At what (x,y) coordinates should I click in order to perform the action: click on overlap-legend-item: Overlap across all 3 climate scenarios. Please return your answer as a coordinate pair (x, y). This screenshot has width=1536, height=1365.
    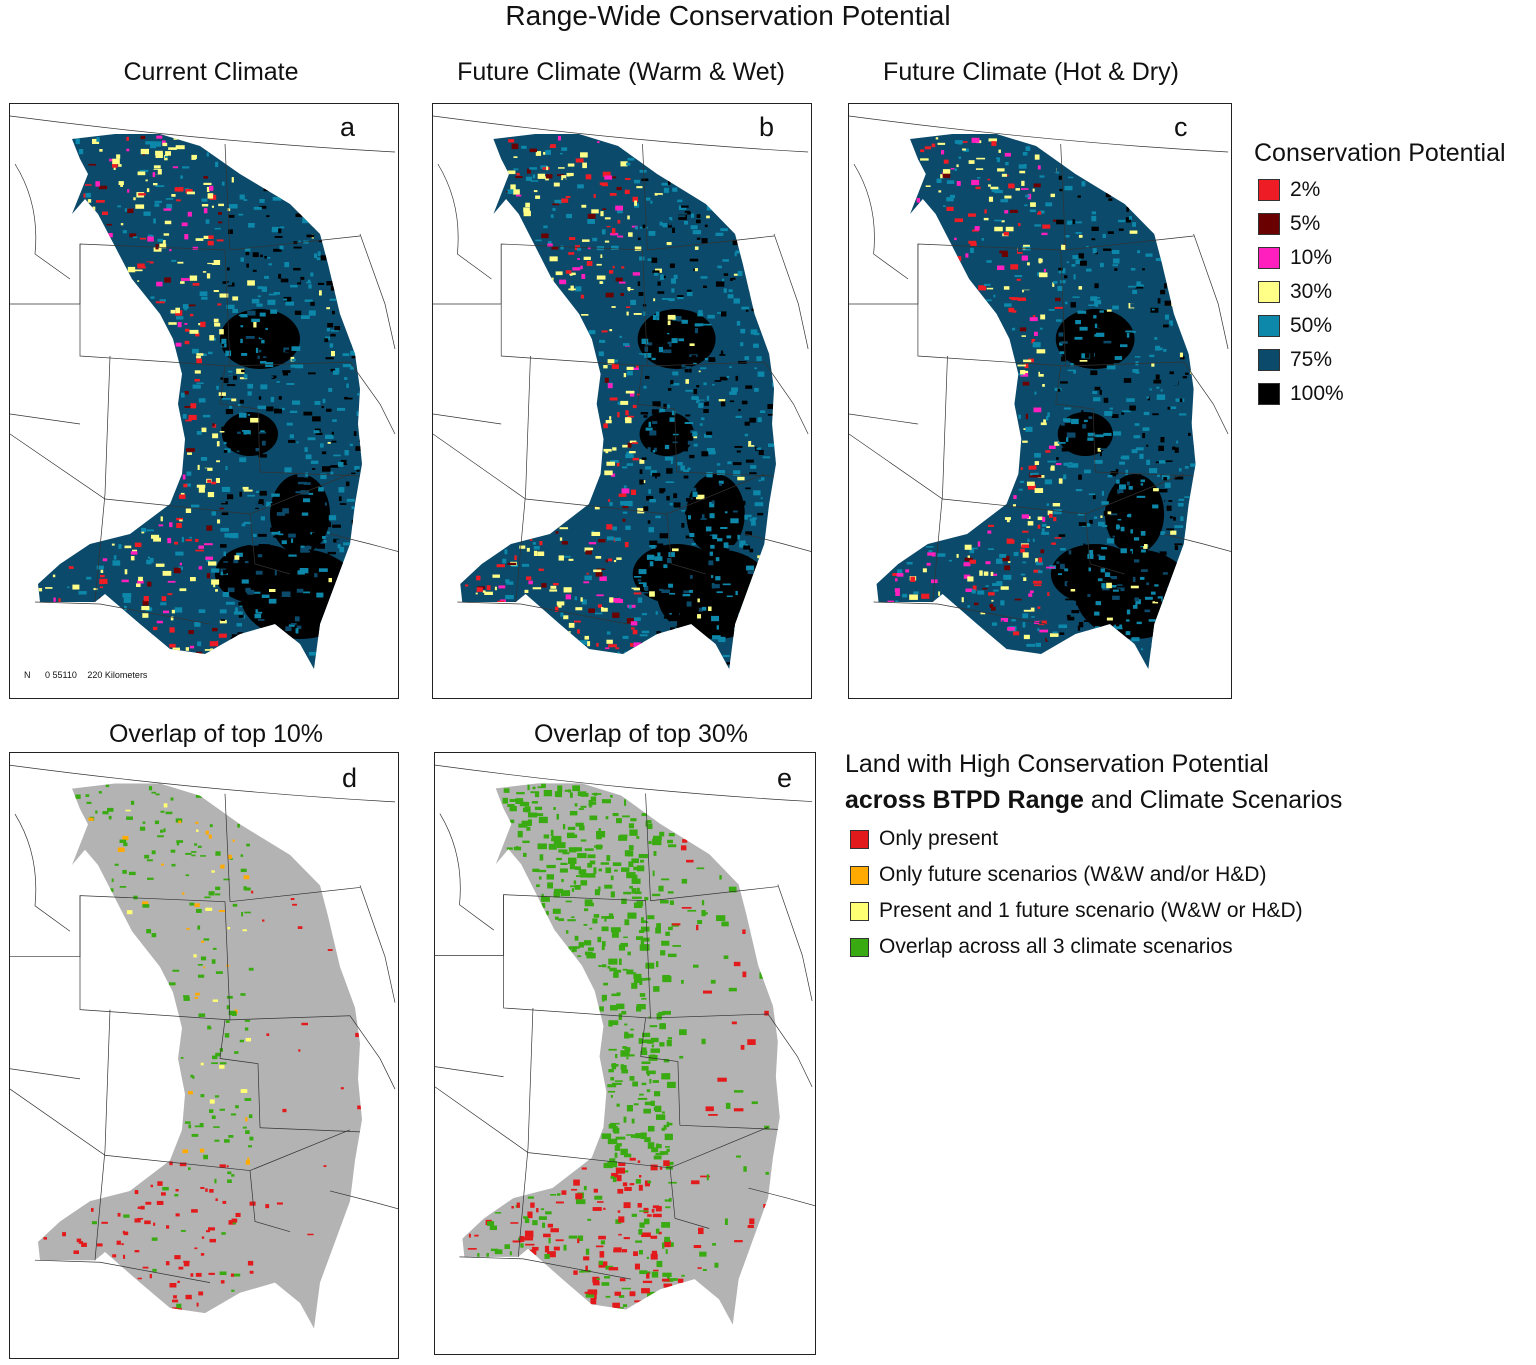
    Looking at the image, I should click on (1041, 947).